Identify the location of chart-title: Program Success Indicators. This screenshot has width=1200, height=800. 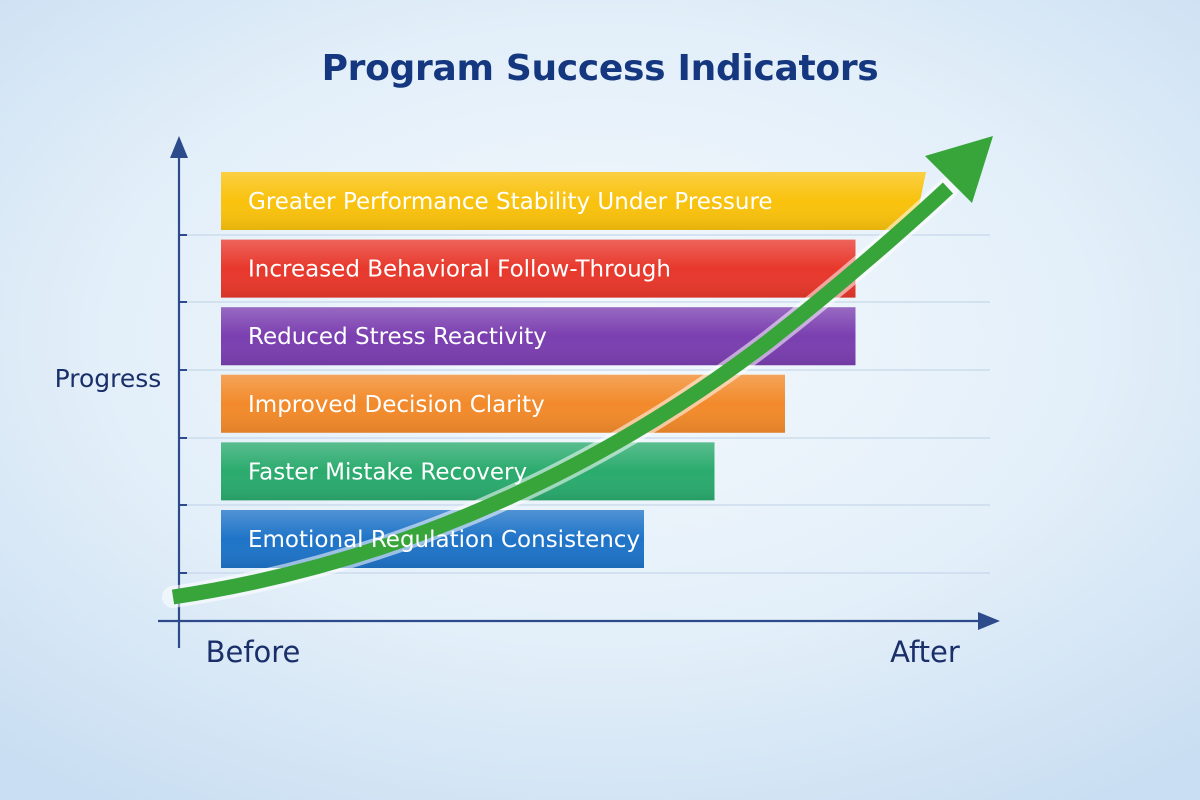
(600, 68).